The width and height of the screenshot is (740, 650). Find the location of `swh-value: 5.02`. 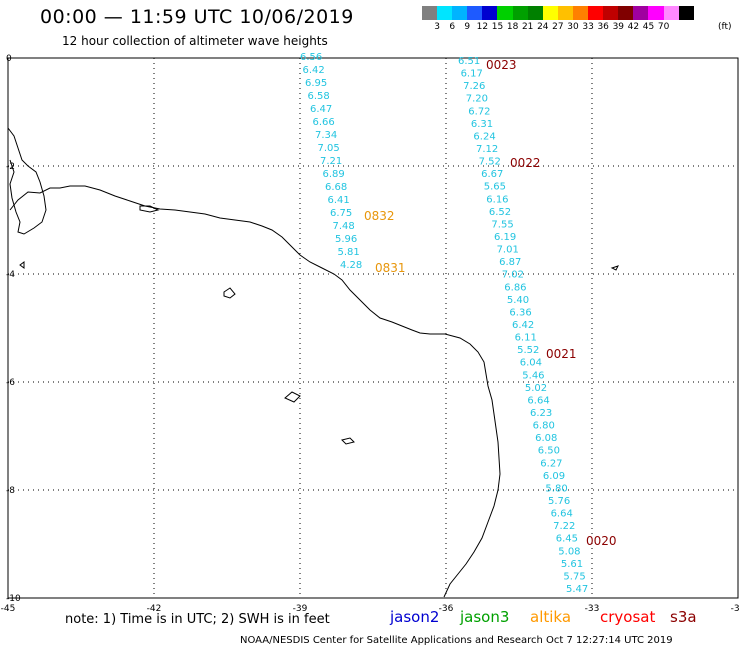

swh-value: 5.02 is located at coordinates (536, 388).